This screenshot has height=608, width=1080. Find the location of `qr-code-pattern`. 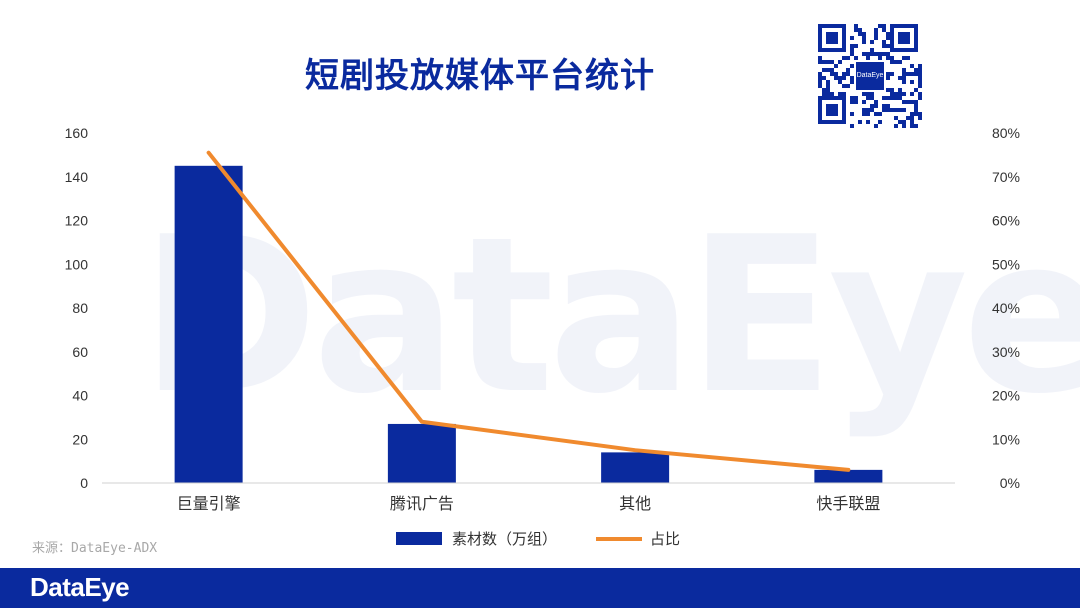

qr-code-pattern is located at coordinates (870, 76).